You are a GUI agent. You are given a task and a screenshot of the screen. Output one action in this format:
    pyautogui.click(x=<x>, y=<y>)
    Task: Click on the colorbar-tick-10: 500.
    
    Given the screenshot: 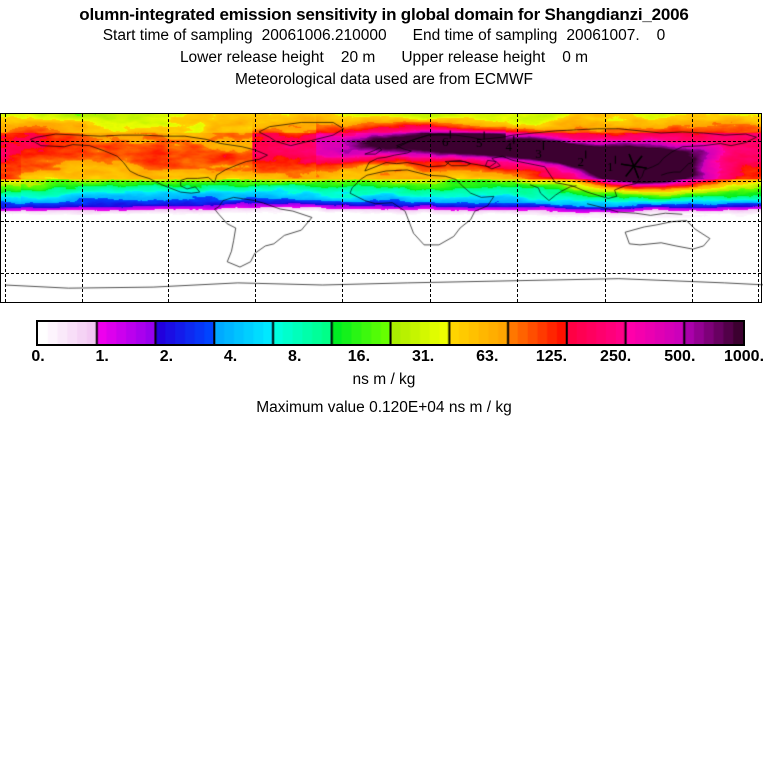 What is the action you would take?
    pyautogui.click(x=680, y=356)
    